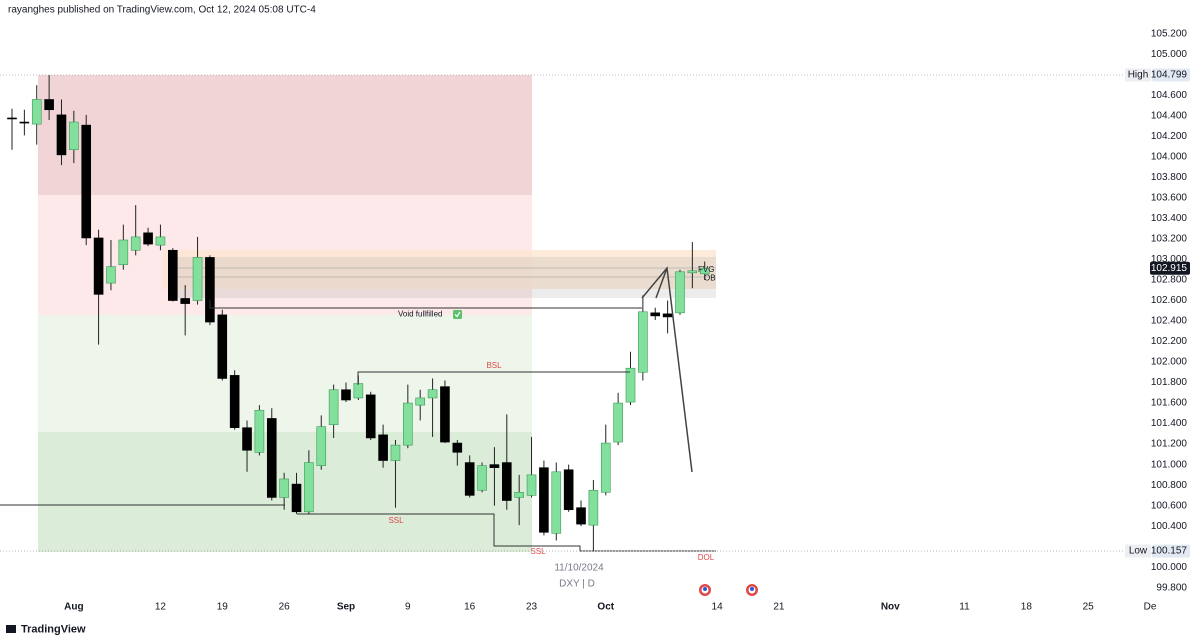  What do you see at coordinates (1169, 280) in the screenshot?
I see `y-tick-label: 102.800` at bounding box center [1169, 280].